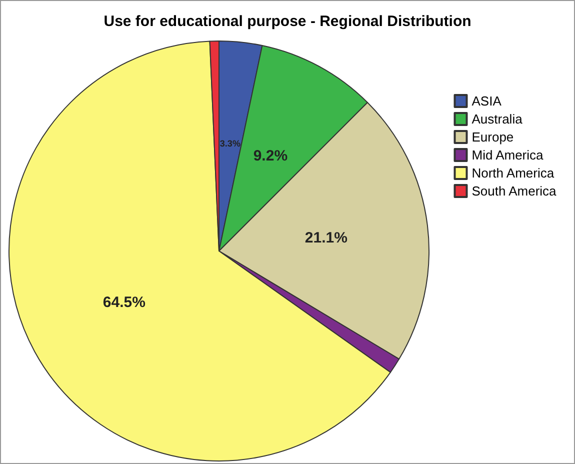 Image resolution: width=575 pixels, height=464 pixels. Describe the element at coordinates (515, 191) in the screenshot. I see `legend-label: South America` at that location.